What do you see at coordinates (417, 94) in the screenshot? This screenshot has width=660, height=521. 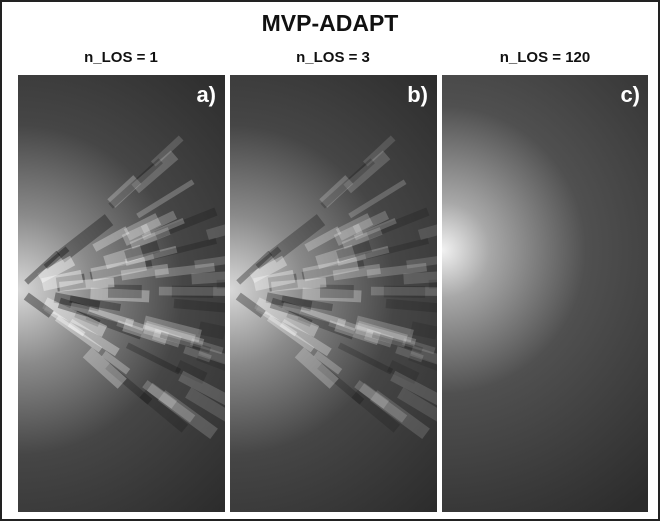 I see `panel-tag: b)` at bounding box center [417, 94].